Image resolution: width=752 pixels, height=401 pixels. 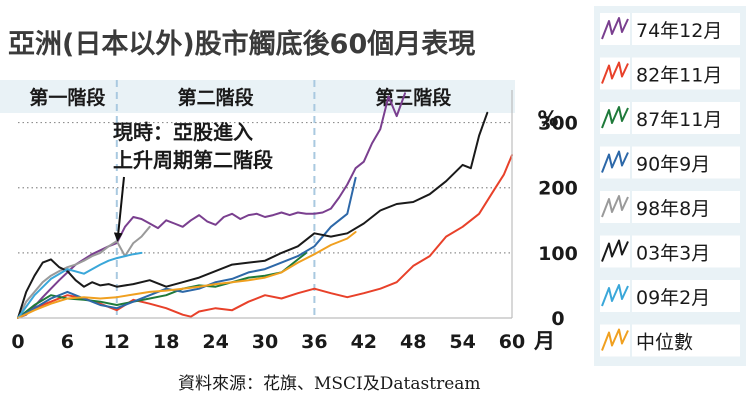 I want to click on x-tick-18: 18, so click(x=166, y=342).